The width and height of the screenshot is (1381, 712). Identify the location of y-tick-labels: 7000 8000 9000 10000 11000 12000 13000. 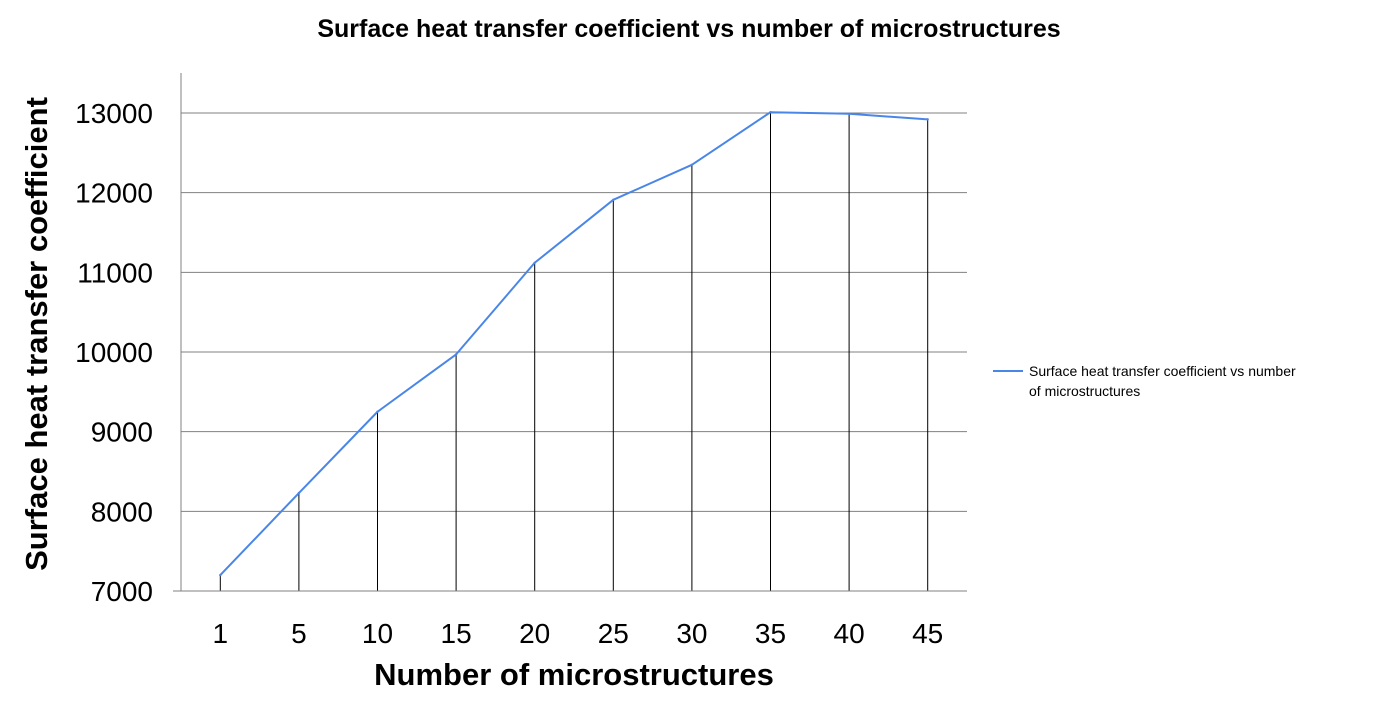
(114, 352).